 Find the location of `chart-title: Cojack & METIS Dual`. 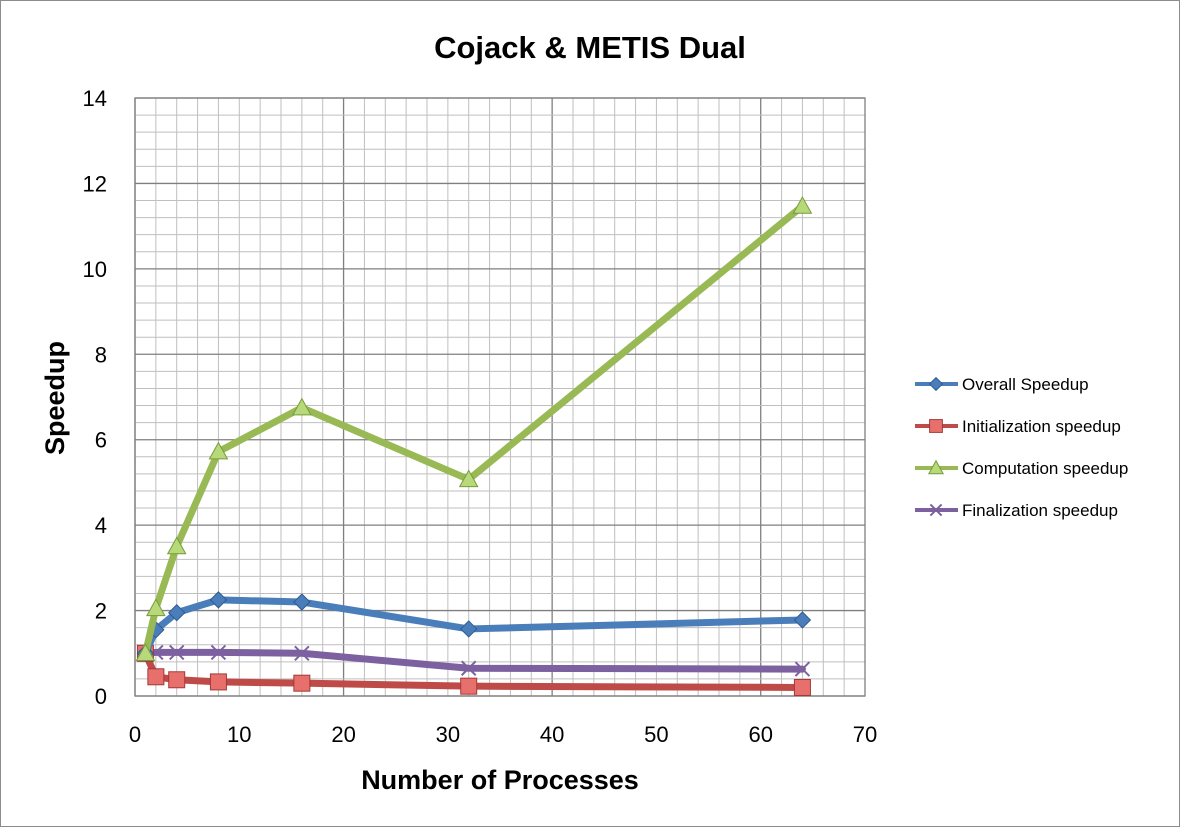

chart-title: Cojack & METIS Dual is located at coordinates (590, 47).